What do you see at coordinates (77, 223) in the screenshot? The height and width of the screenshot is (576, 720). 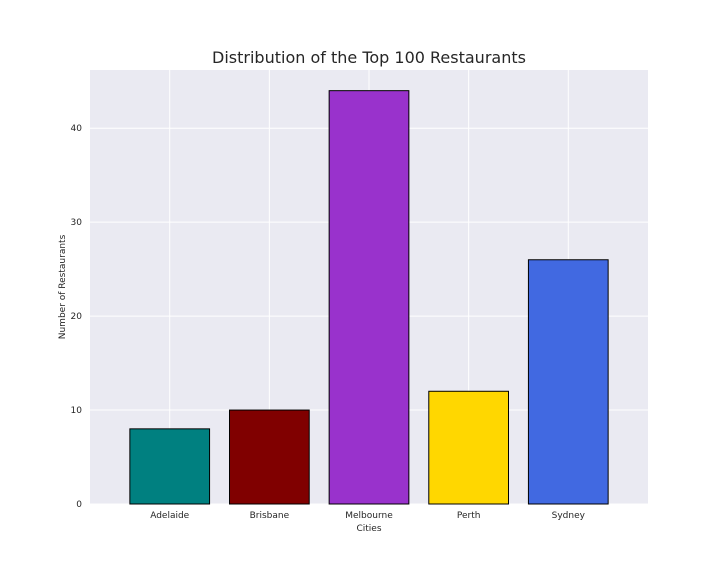 I see `y-tick-label: 30` at bounding box center [77, 223].